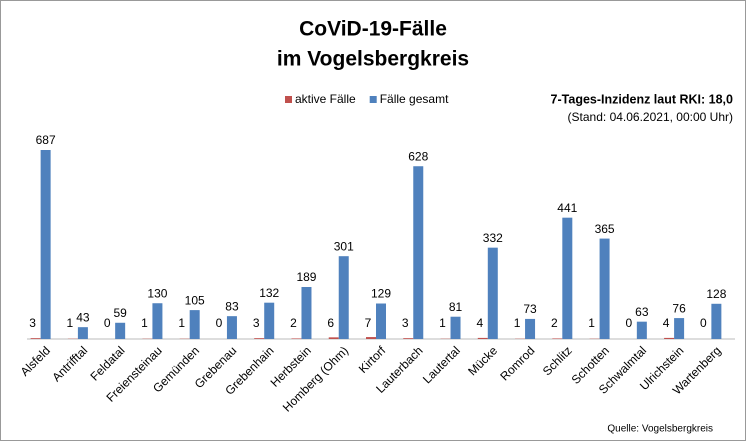  Describe the element at coordinates (373, 59) in the screenshot. I see `chart-subtitle: im Vogelsbergkreis` at that location.